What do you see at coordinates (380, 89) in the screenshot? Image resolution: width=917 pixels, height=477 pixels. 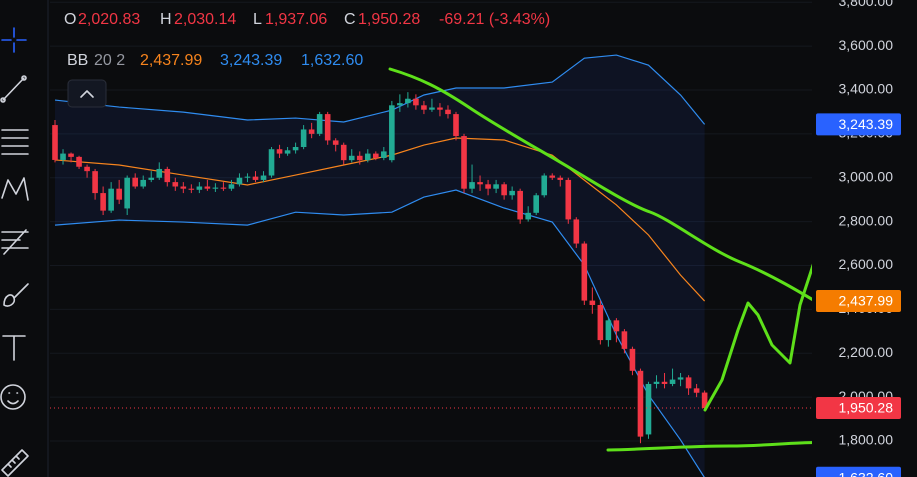 I see `band-upper` at bounding box center [380, 89].